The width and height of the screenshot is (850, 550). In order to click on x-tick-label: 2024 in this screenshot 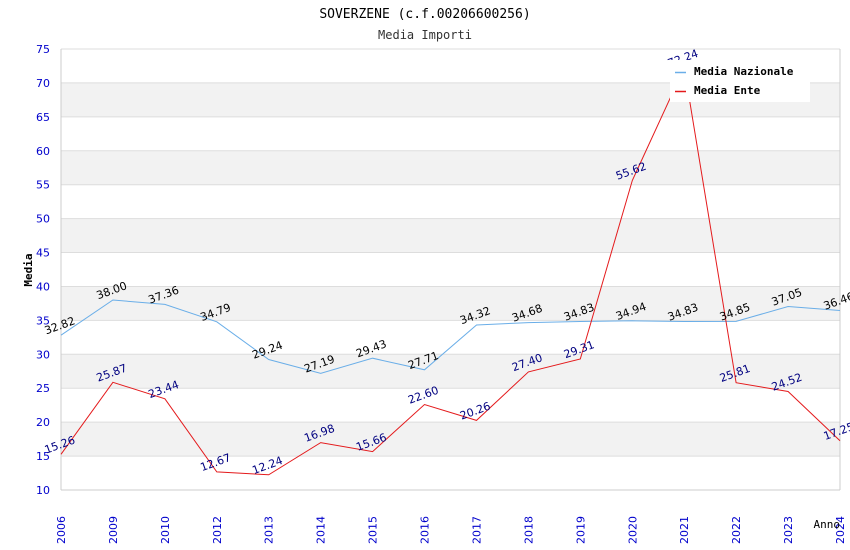, I will do `click(840, 530)`.